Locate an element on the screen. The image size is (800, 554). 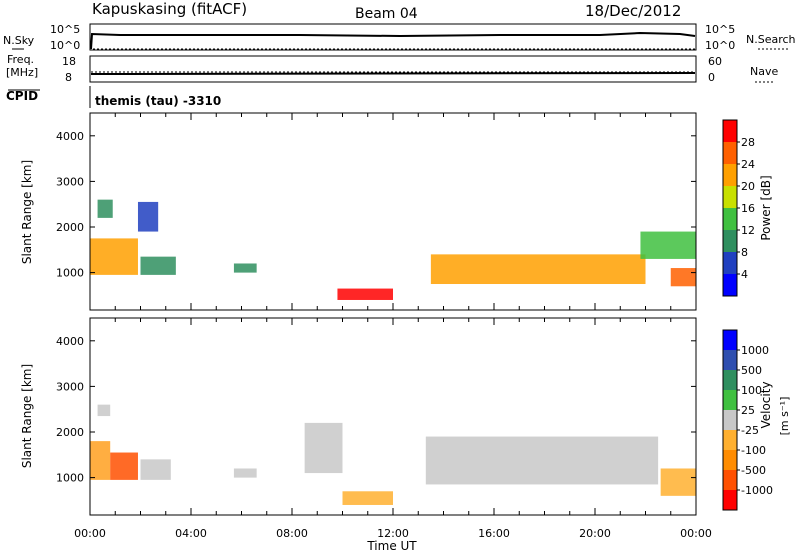
power-y-tick-label: 4000 is located at coordinates (70, 136).